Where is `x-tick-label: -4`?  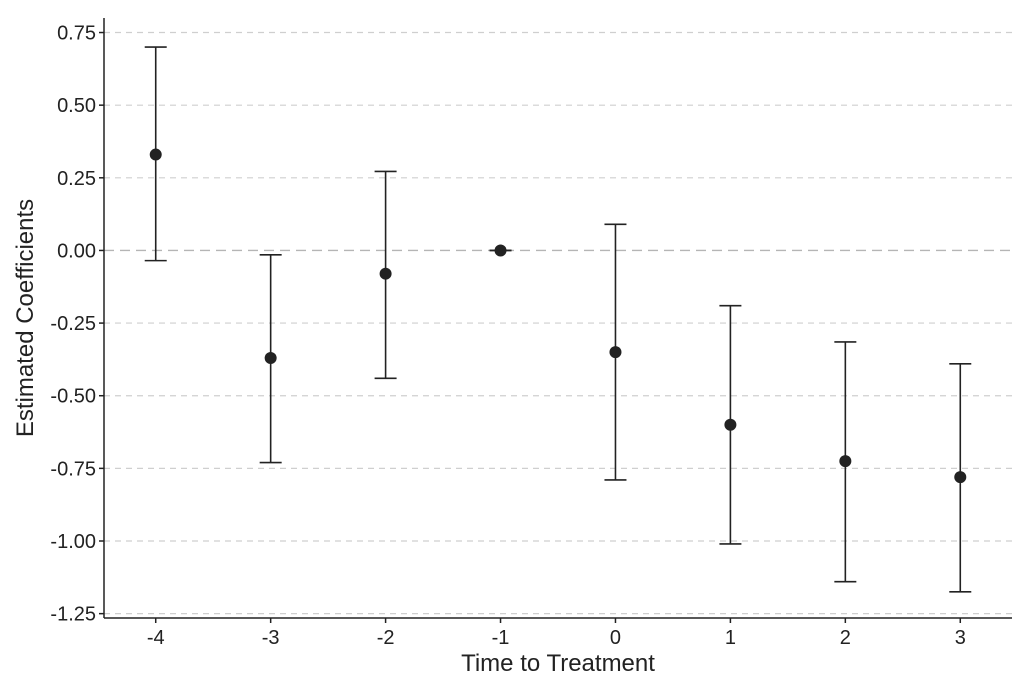 x-tick-label: -4 is located at coordinates (156, 638).